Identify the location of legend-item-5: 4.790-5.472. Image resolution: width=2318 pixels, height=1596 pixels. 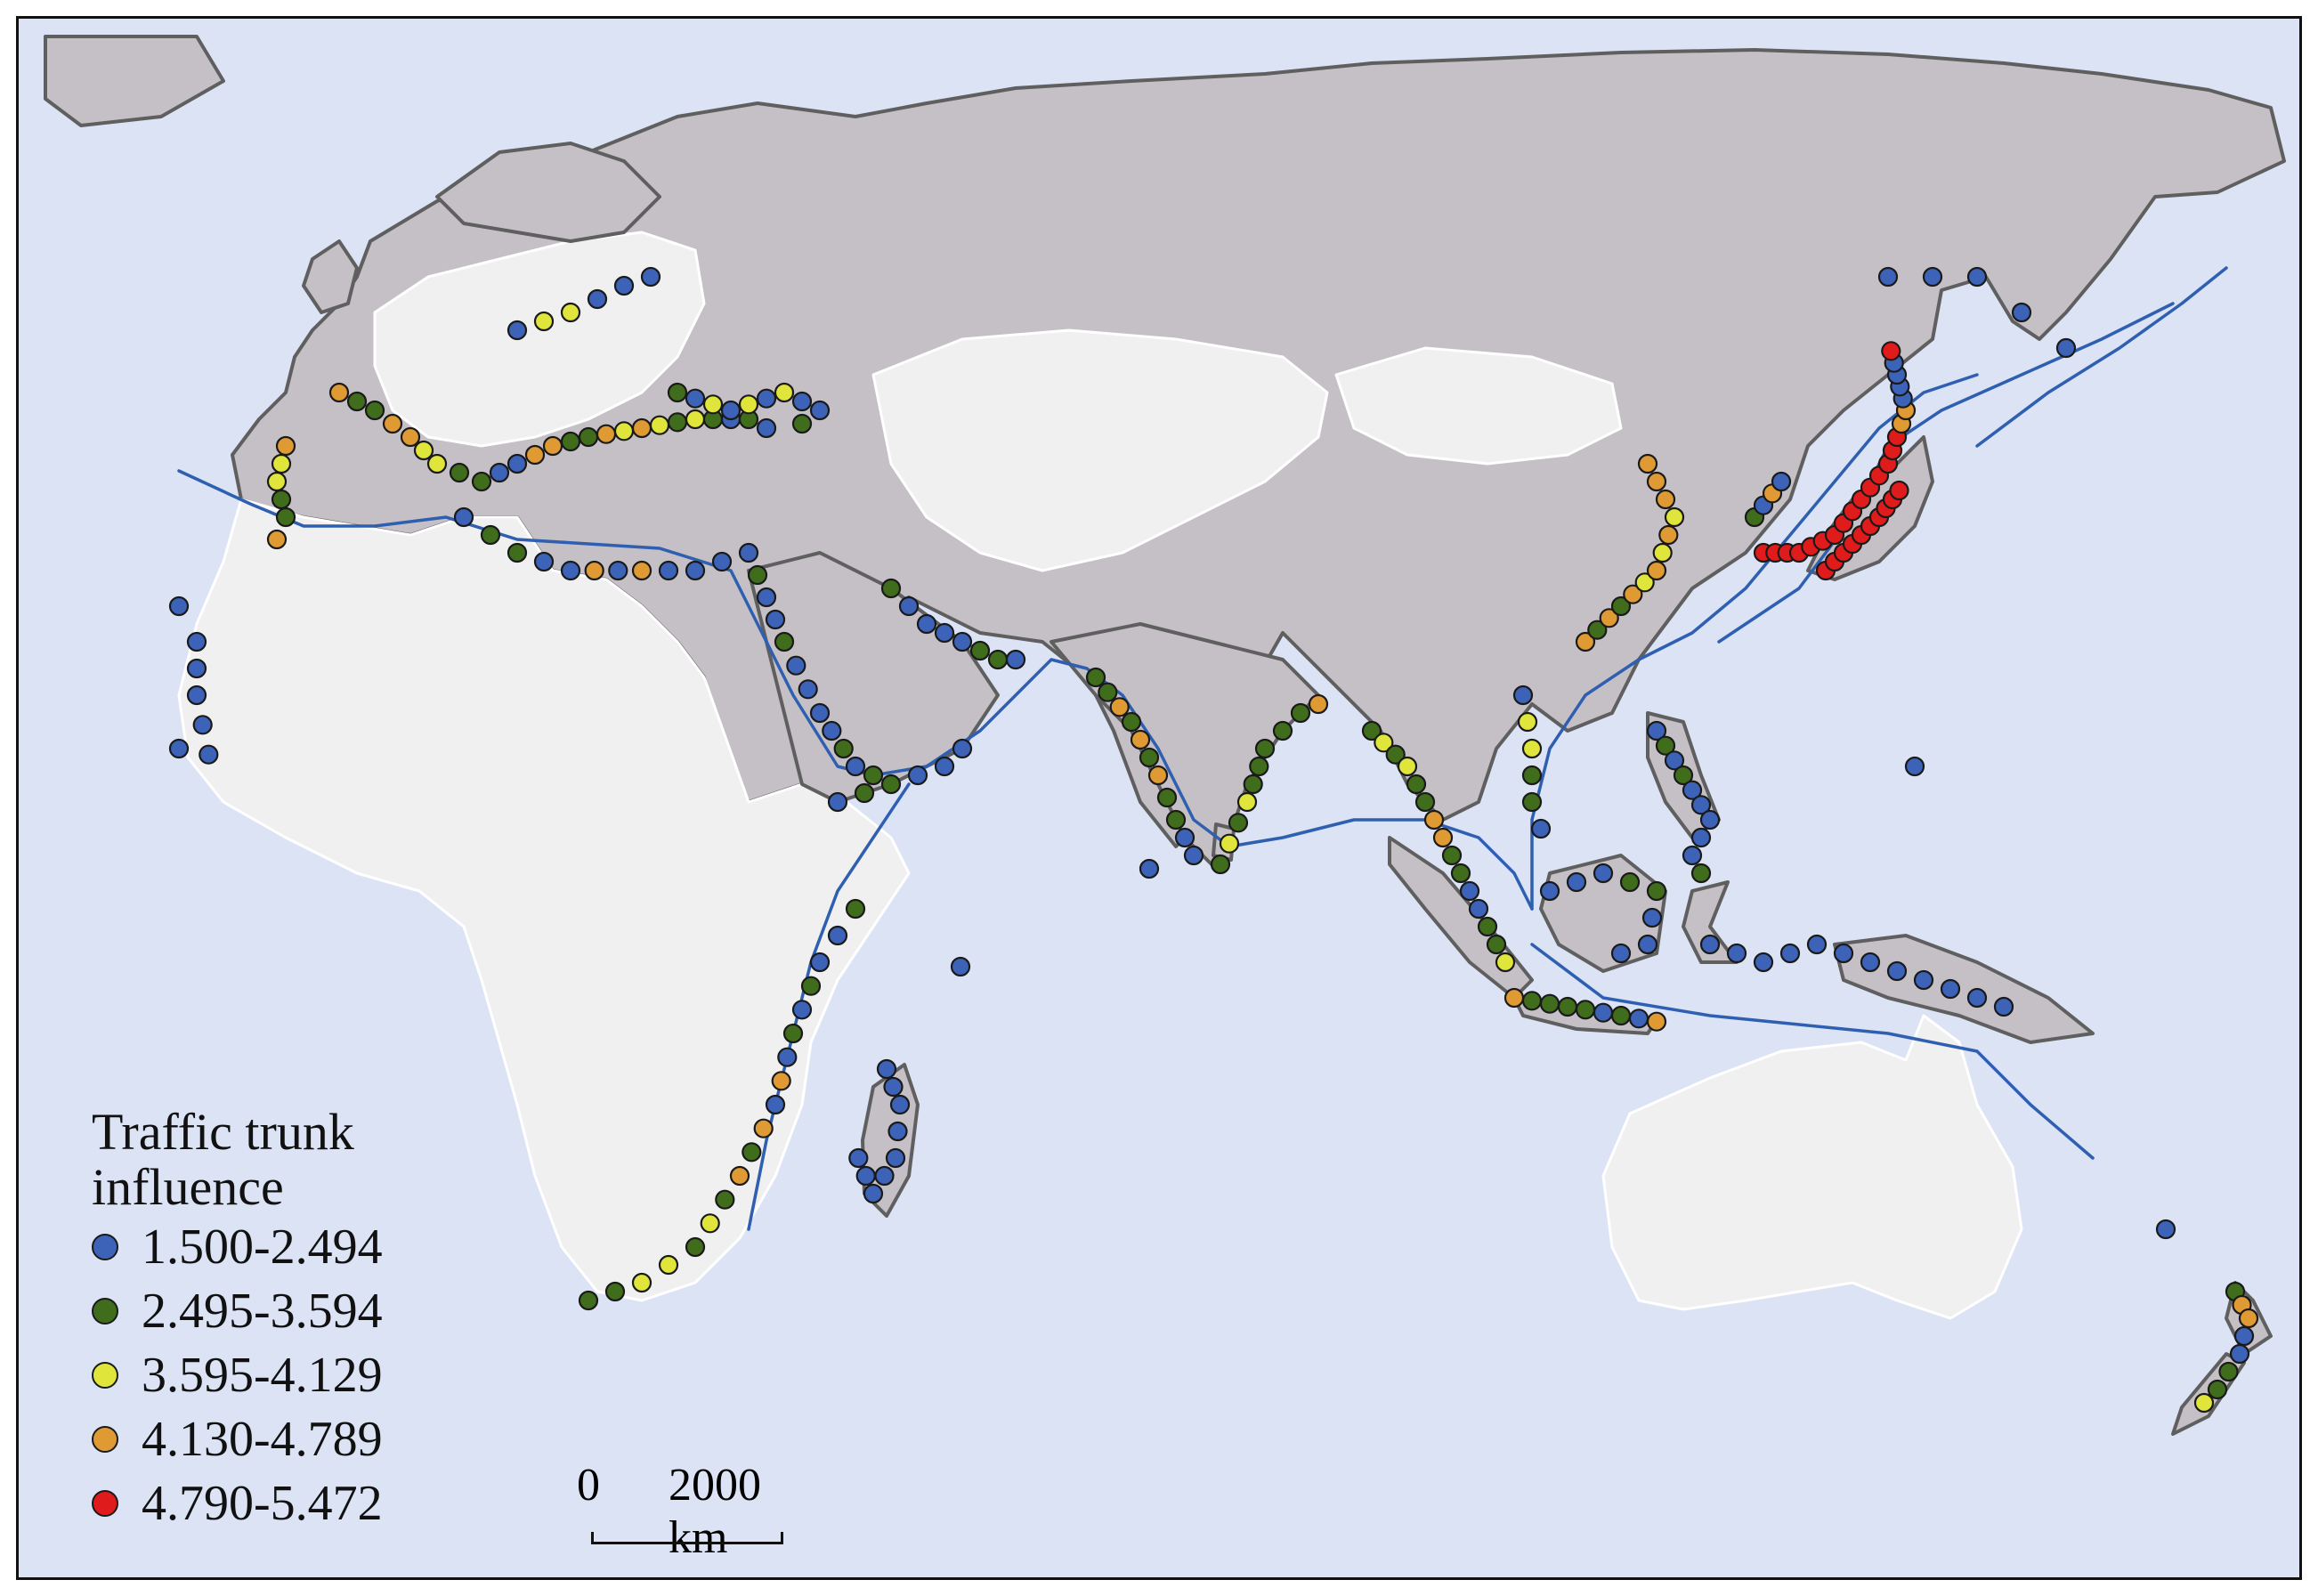
(279, 1503).